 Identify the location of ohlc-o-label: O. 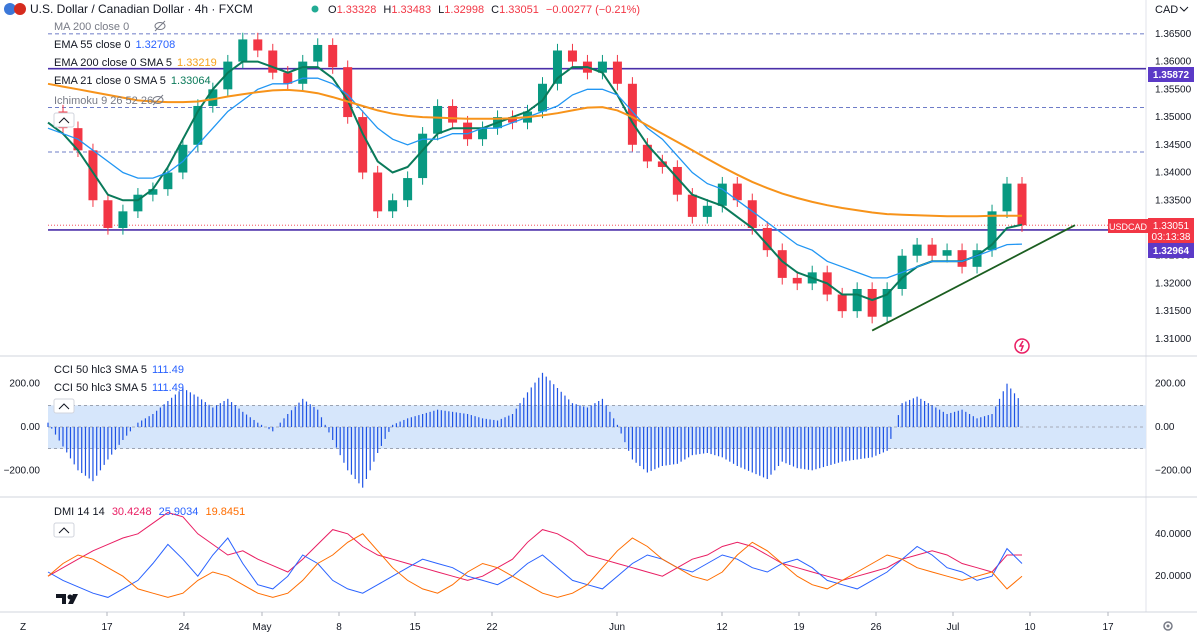
(332, 10).